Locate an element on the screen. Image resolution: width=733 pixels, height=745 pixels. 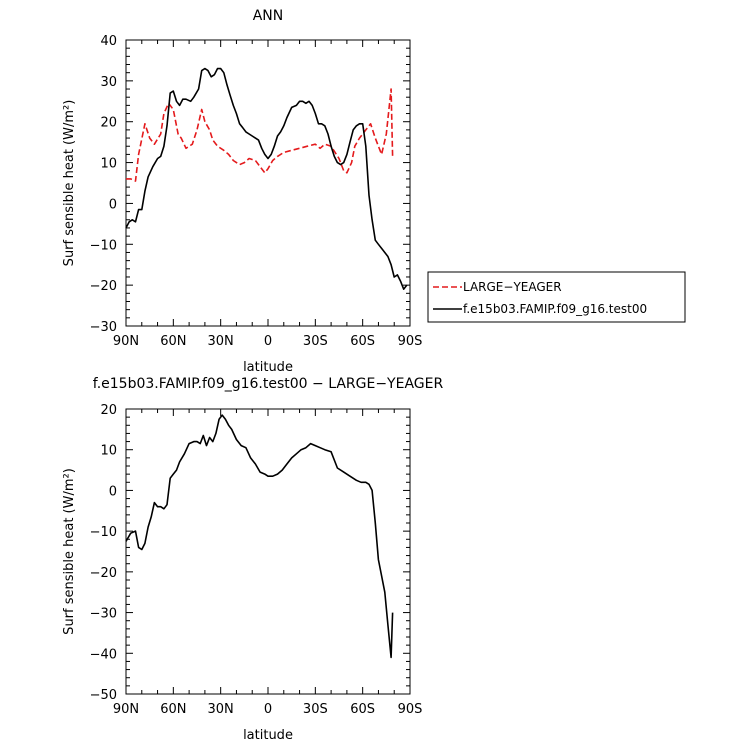
y-tick-label: −50 is located at coordinates (103, 695).